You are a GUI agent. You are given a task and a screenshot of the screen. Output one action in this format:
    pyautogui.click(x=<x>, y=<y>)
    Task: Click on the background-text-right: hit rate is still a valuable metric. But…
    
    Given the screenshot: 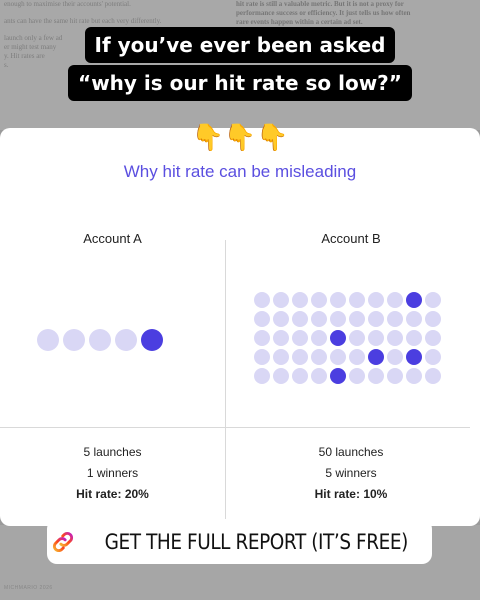 What is the action you would take?
    pyautogui.click(x=358, y=13)
    